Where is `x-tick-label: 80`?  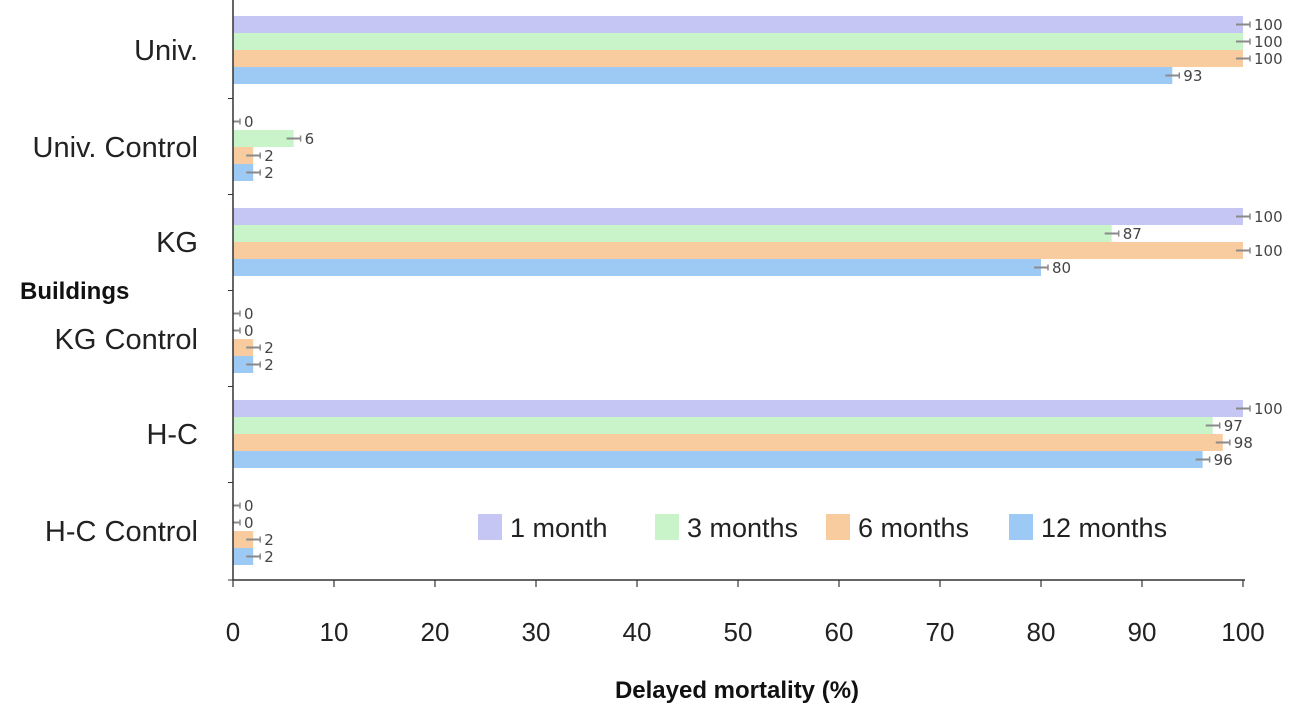 x-tick-label: 80 is located at coordinates (1041, 632).